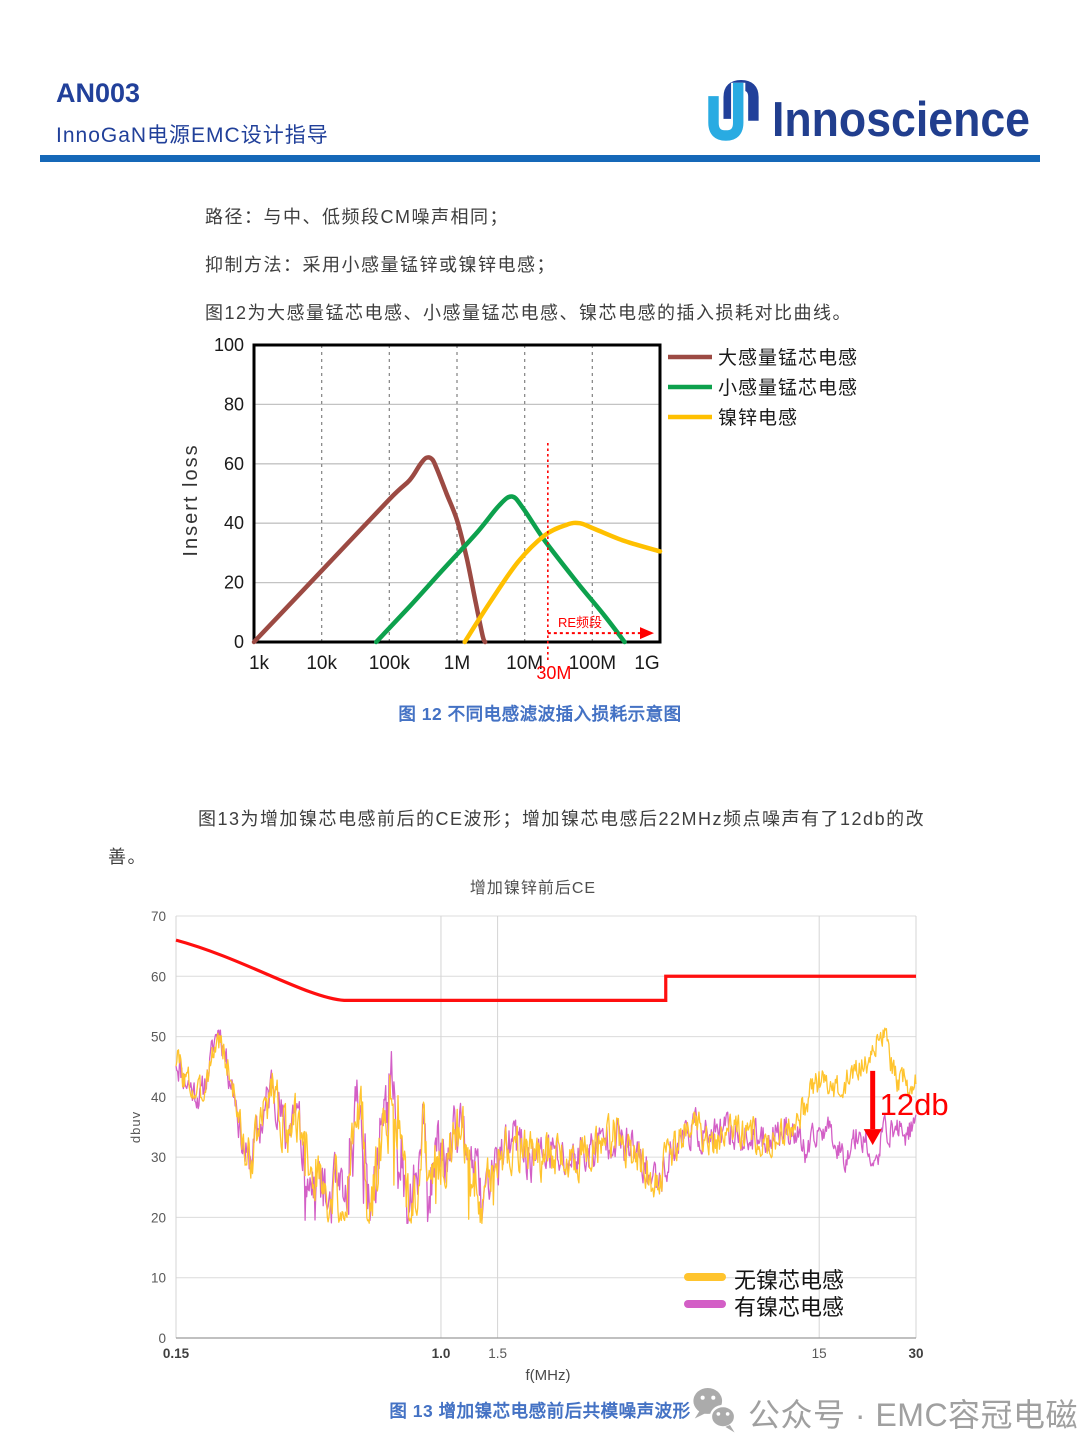 The image size is (1080, 1454). Describe the element at coordinates (548, 1375) in the screenshot. I see `fig13-xlabel: f(MHz)` at that location.